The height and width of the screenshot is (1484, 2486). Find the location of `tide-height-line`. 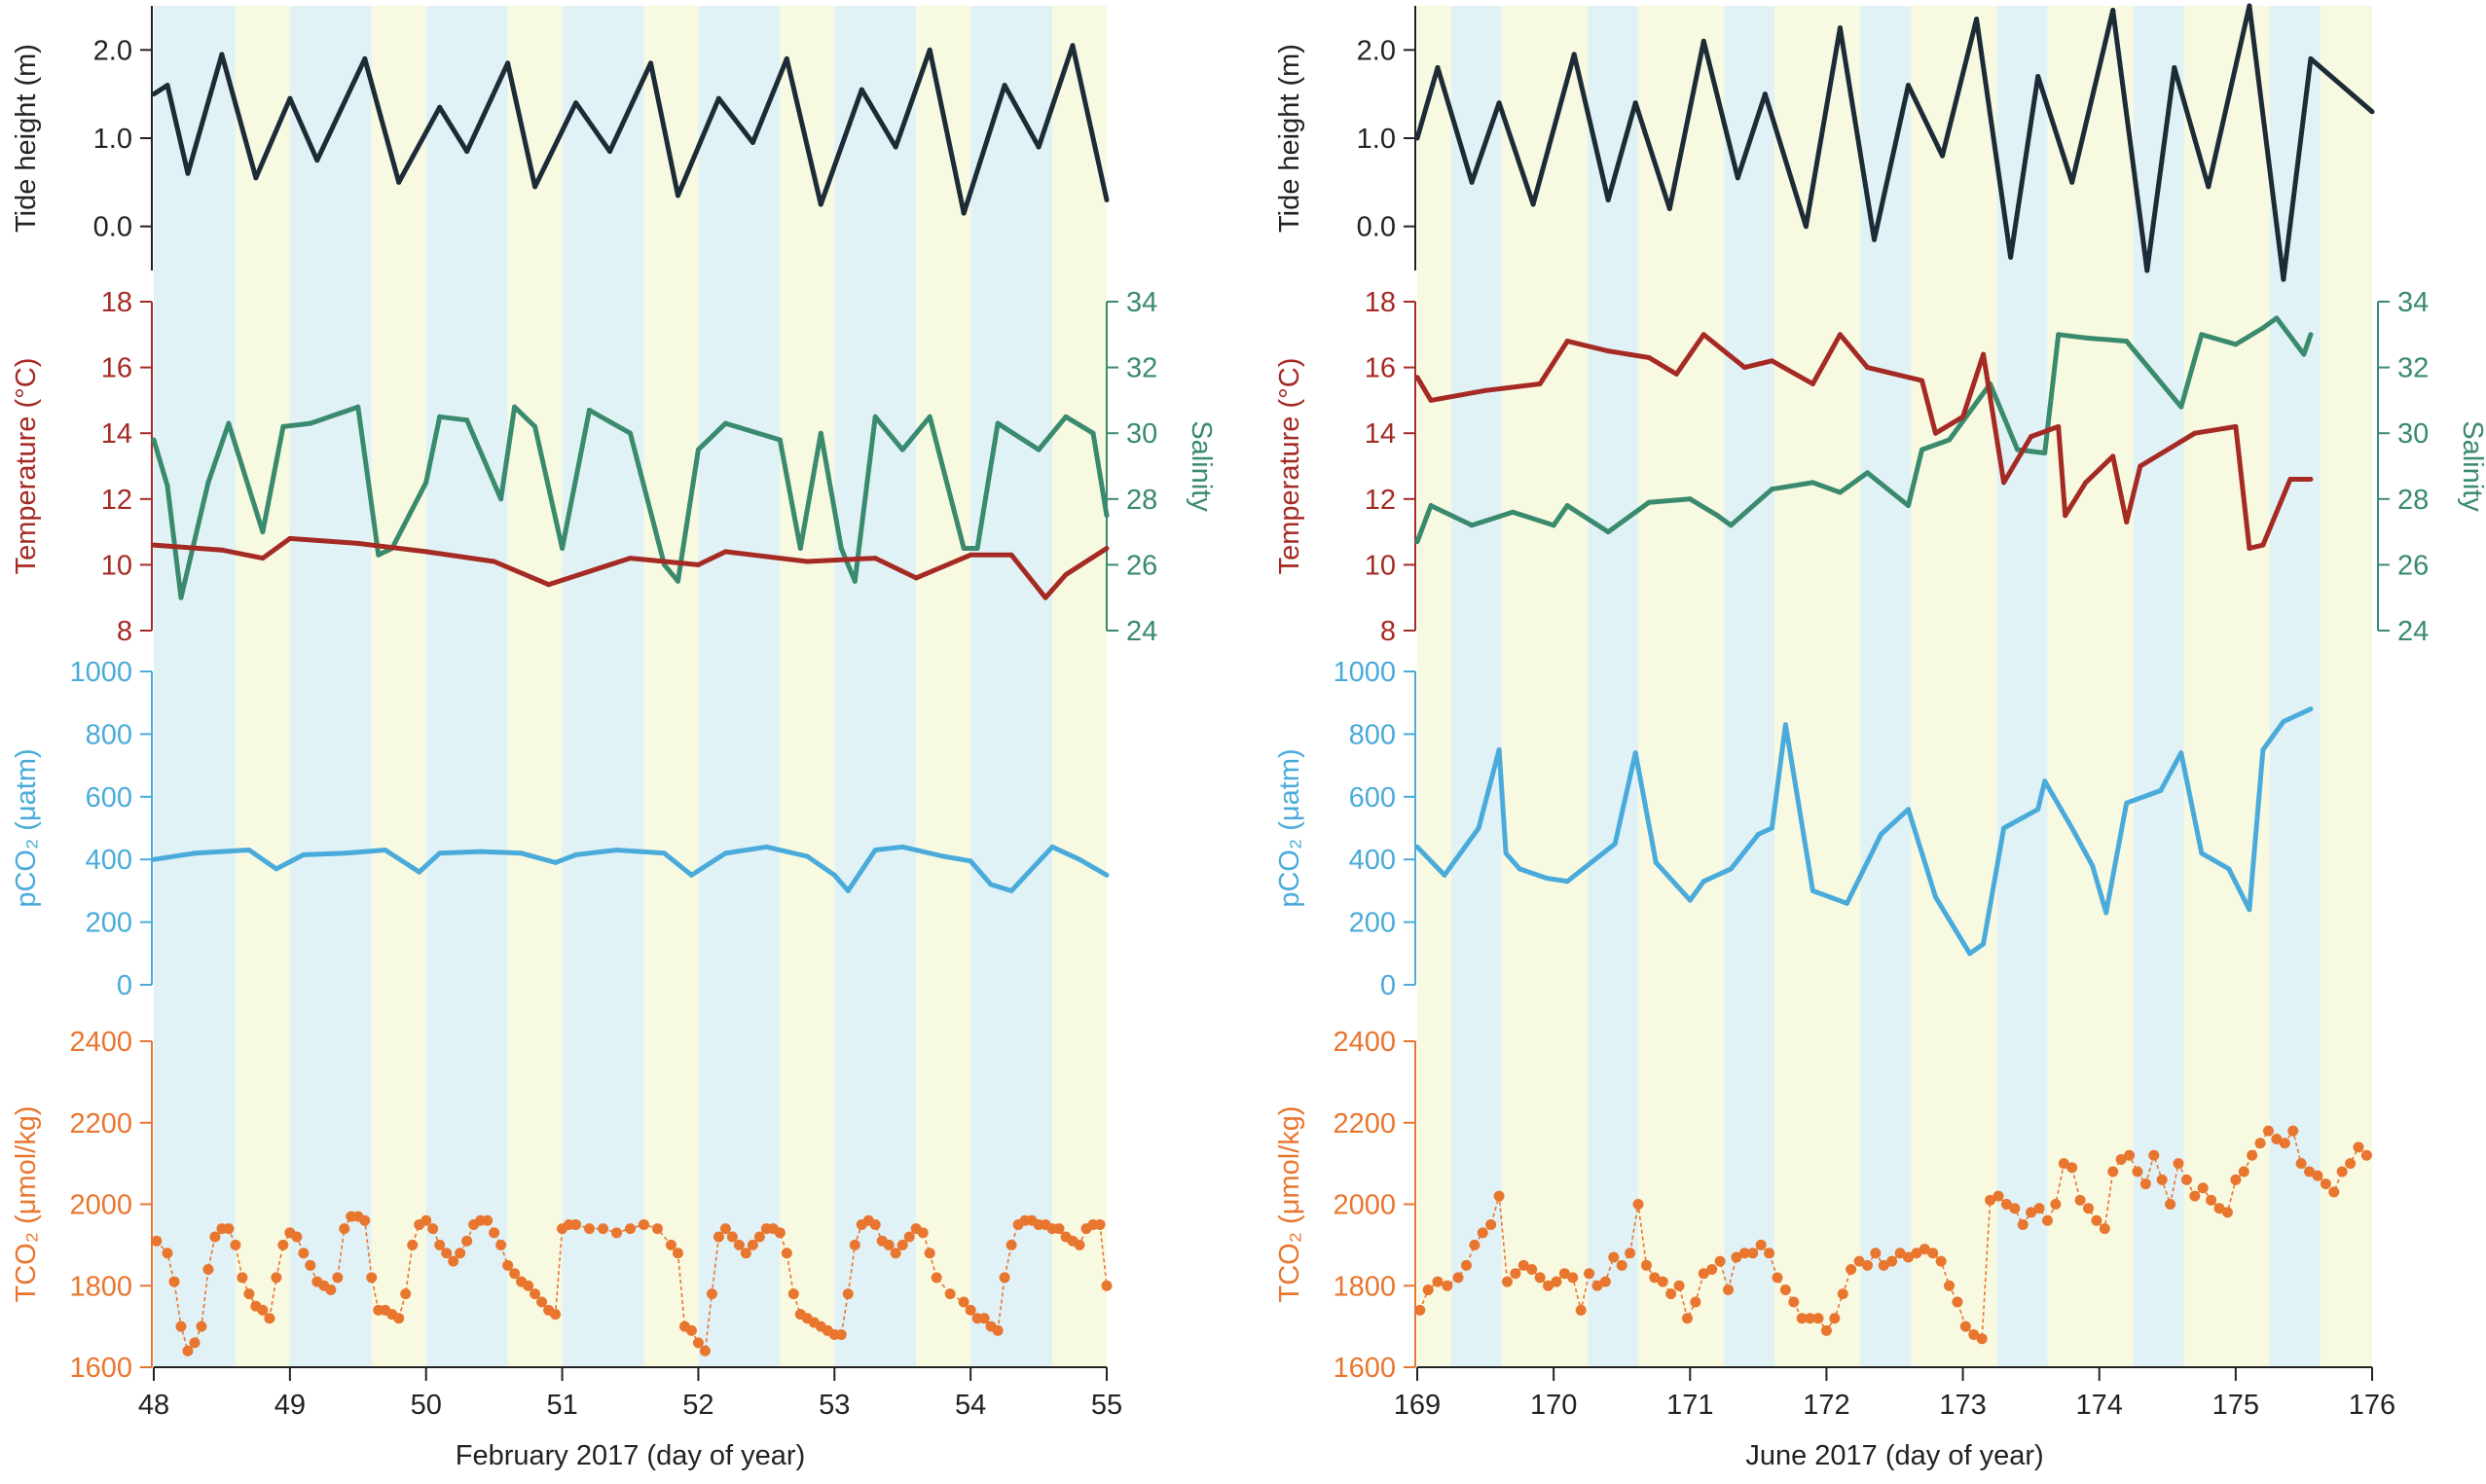

tide-height-line is located at coordinates (1894, 142).